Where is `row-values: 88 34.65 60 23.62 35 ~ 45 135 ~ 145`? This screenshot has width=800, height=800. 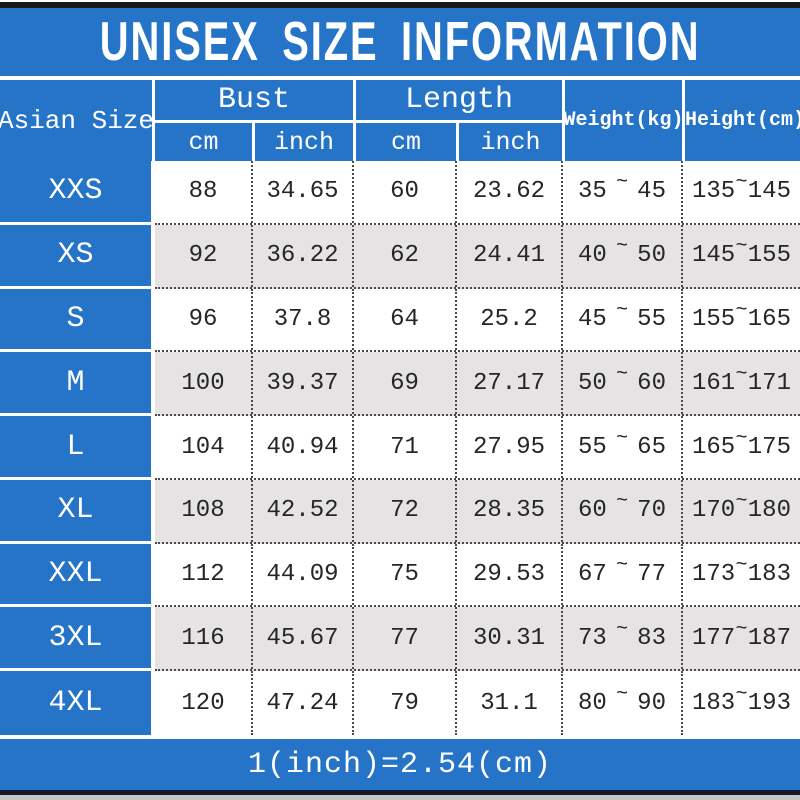 row-values: 88 34.65 60 23.62 35 ~ 45 135 ~ 145 is located at coordinates (477, 193).